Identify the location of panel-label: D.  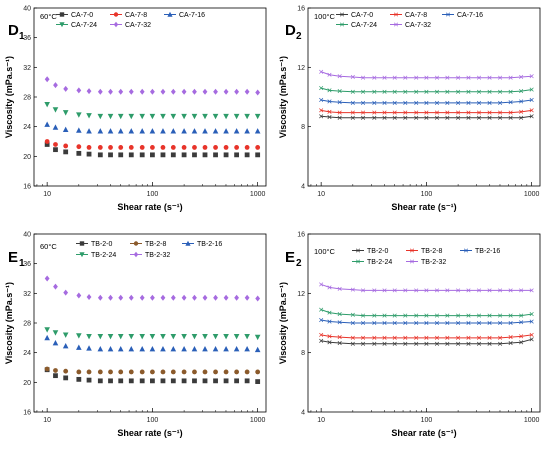
(13, 30).